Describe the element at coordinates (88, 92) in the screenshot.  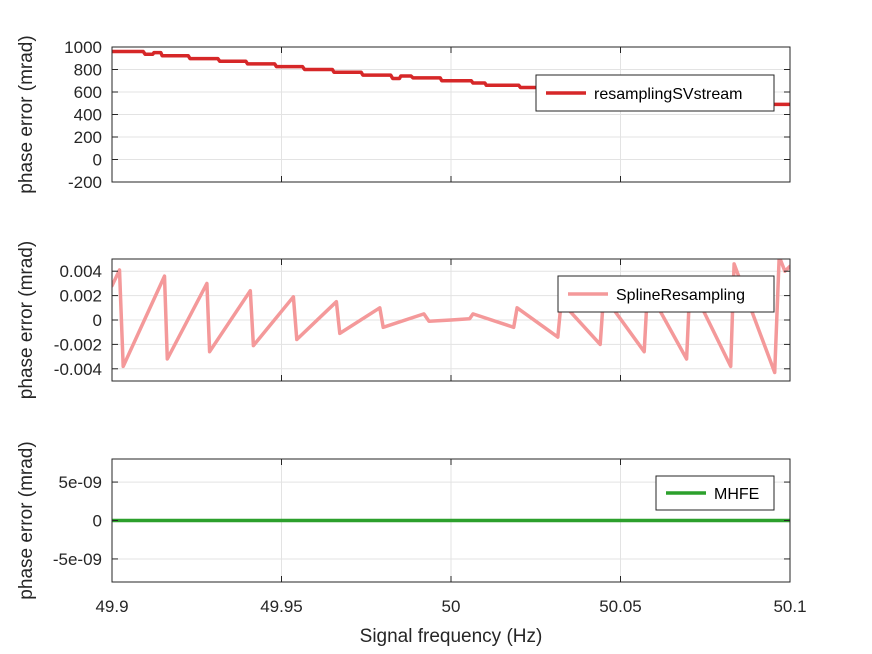
I see `y-tick-label: 600` at that location.